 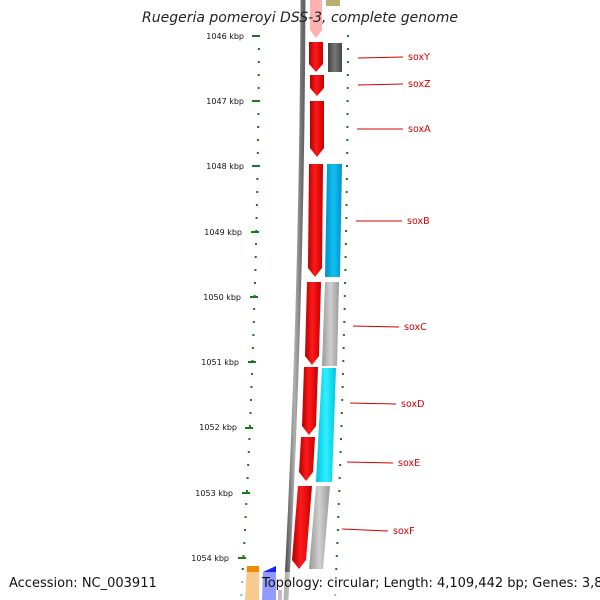 What do you see at coordinates (302, 527) in the screenshot?
I see `cds-soxF` at bounding box center [302, 527].